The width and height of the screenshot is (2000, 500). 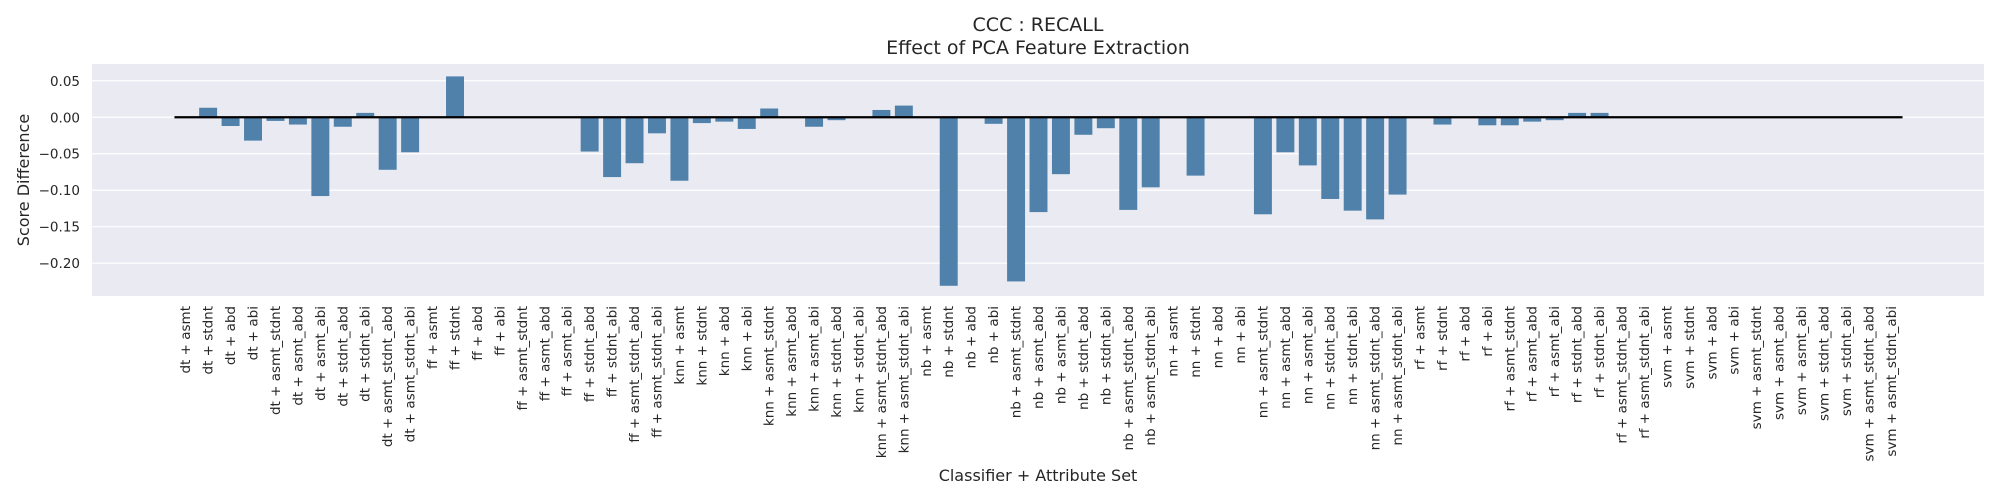 What do you see at coordinates (59, 228) in the screenshot?
I see `y-tick-label: −0.15` at bounding box center [59, 228].